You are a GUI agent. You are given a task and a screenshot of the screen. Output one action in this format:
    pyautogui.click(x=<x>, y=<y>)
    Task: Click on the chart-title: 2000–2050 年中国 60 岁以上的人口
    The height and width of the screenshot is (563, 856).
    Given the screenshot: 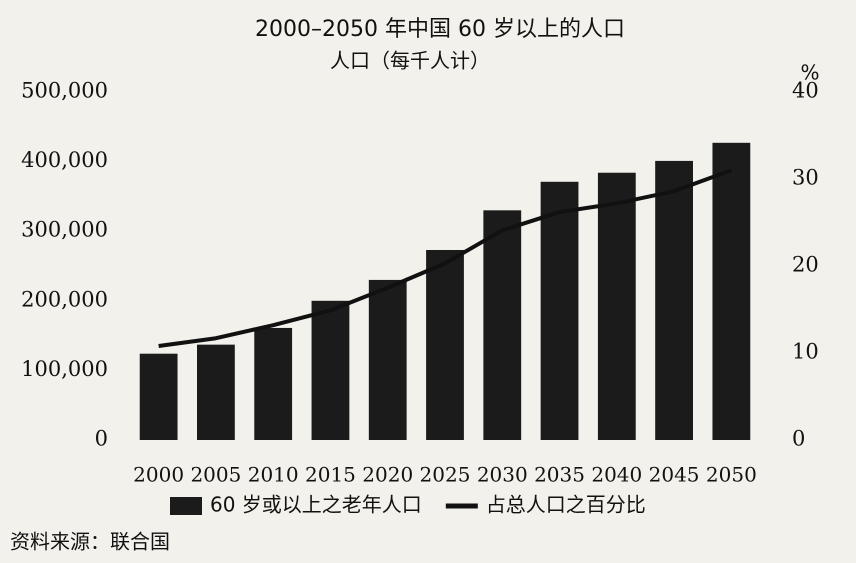 What is the action you would take?
    pyautogui.click(x=440, y=29)
    